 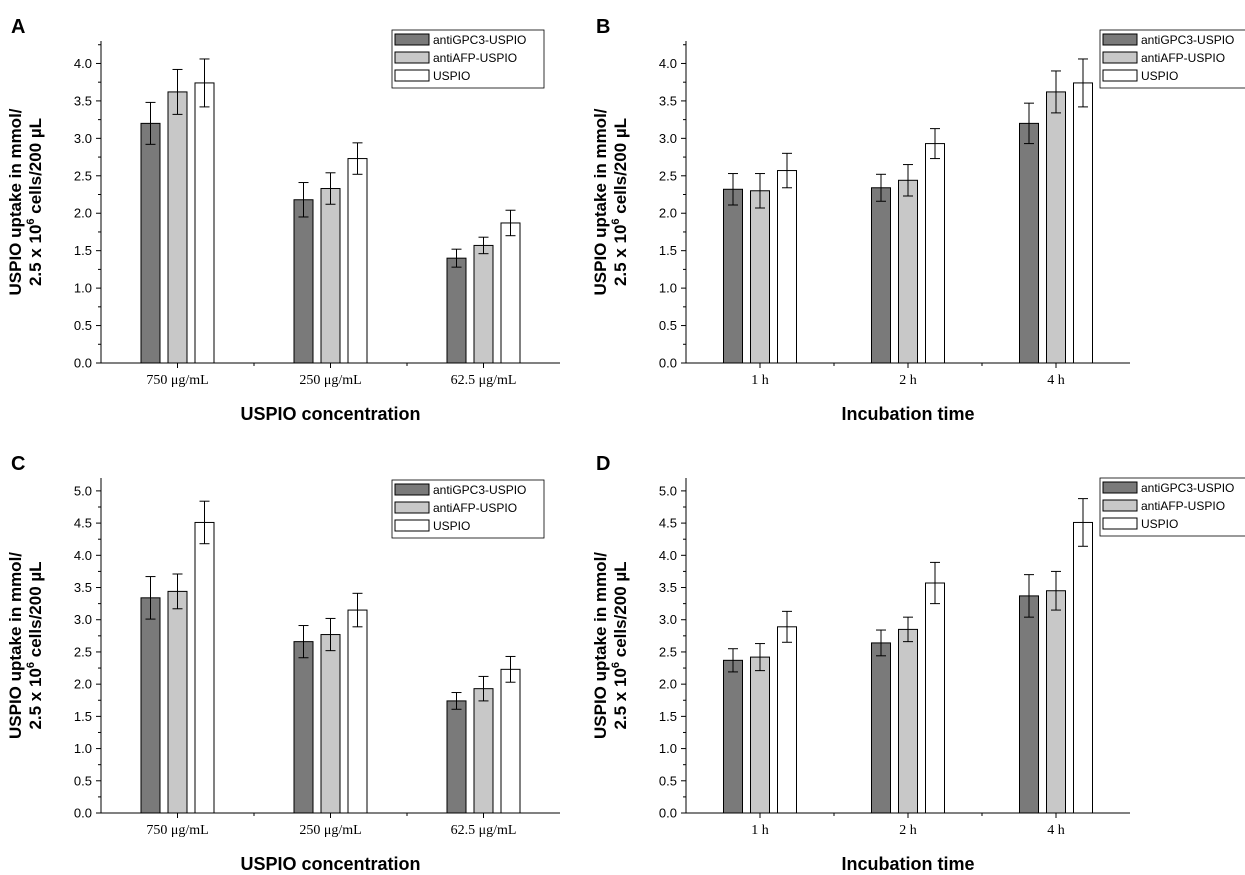 I want to click on y-axis-title-line2: 2.5 x 106 cells/200 µL, so click(x=620, y=645).